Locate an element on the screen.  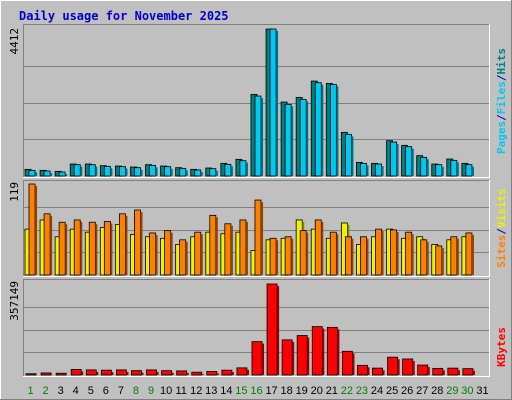
x-tick-day-22: 22 is located at coordinates (347, 391).